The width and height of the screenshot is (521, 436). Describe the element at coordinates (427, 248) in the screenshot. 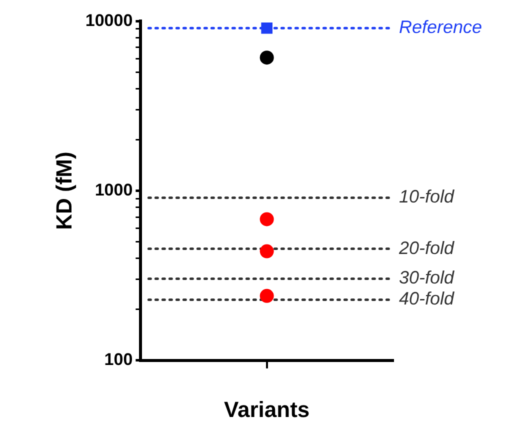

I see `ref-line-label: 20-fold` at that location.